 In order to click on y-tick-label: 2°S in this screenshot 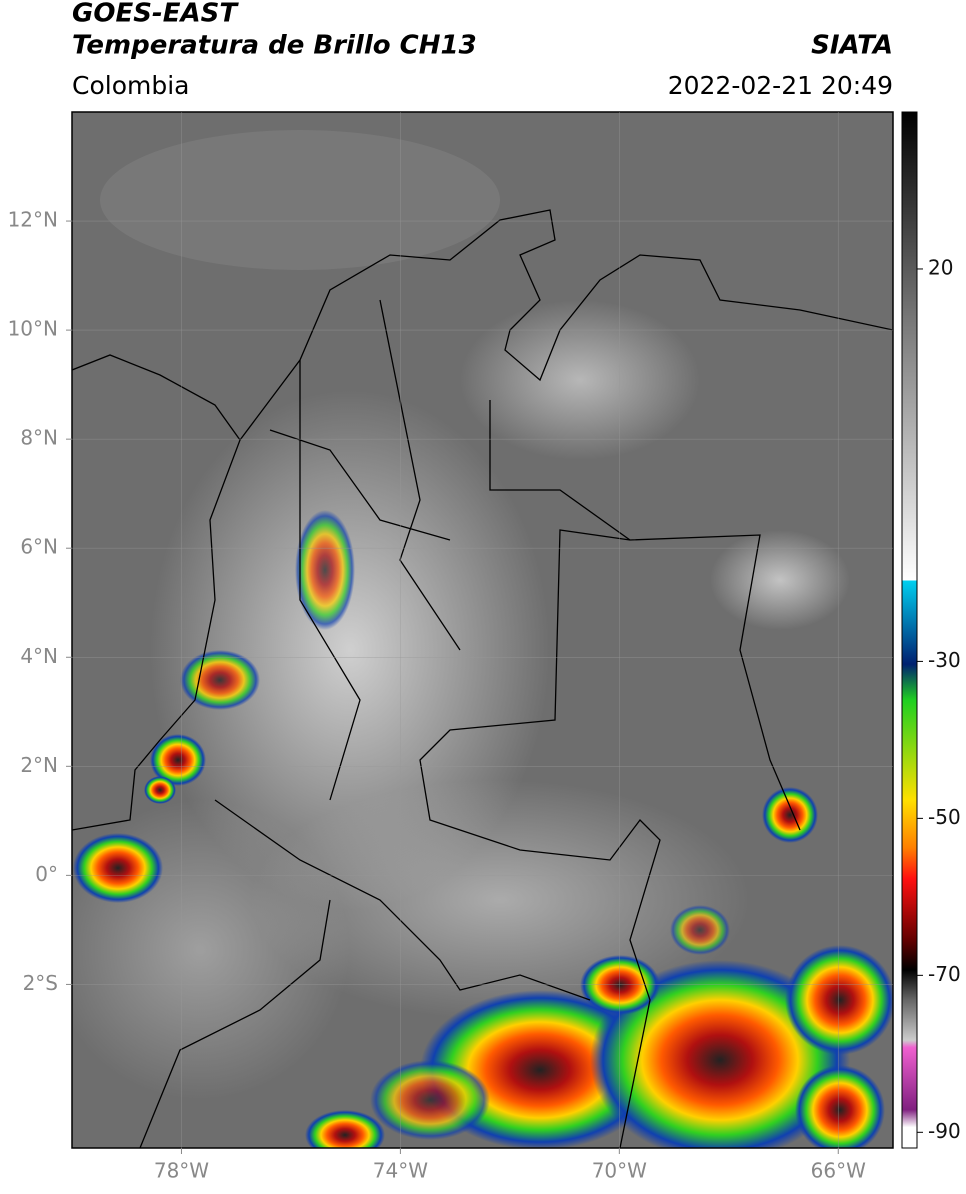, I will do `click(40, 983)`.